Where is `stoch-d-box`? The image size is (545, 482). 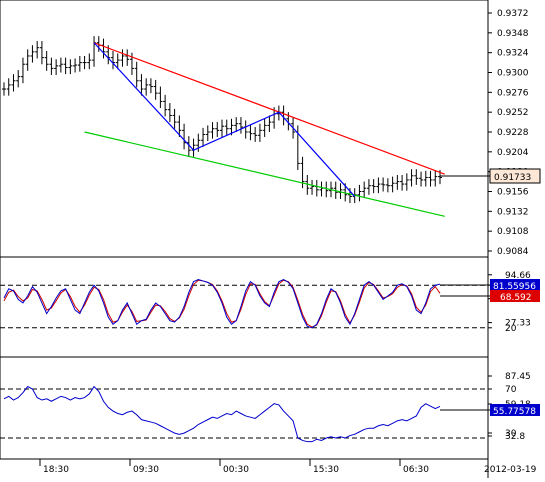 stoch-d-box is located at coordinates (515, 296).